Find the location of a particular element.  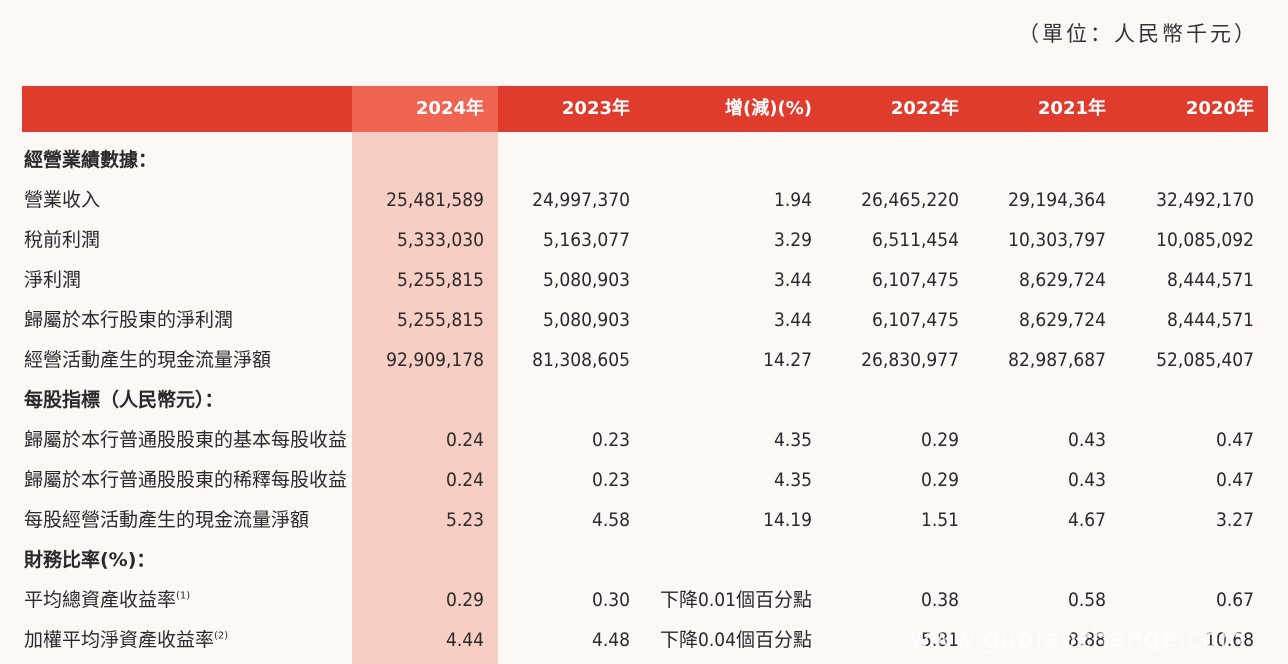

table-cell: 4.48 is located at coordinates (610, 640).